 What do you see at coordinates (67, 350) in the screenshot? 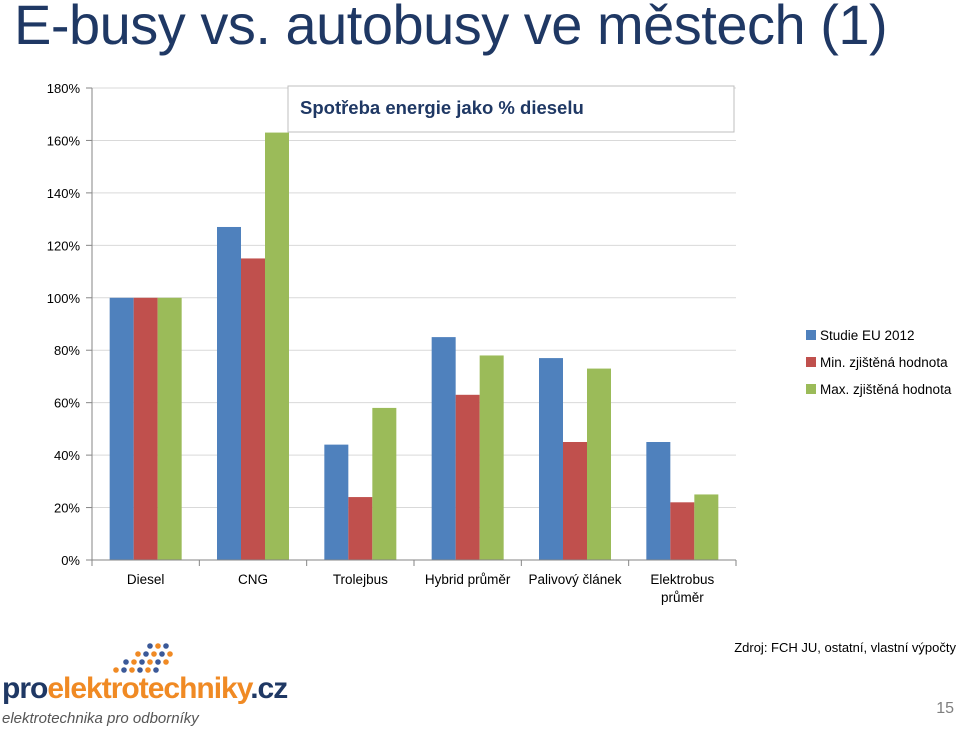
I see `y-tick-label: 80%` at bounding box center [67, 350].